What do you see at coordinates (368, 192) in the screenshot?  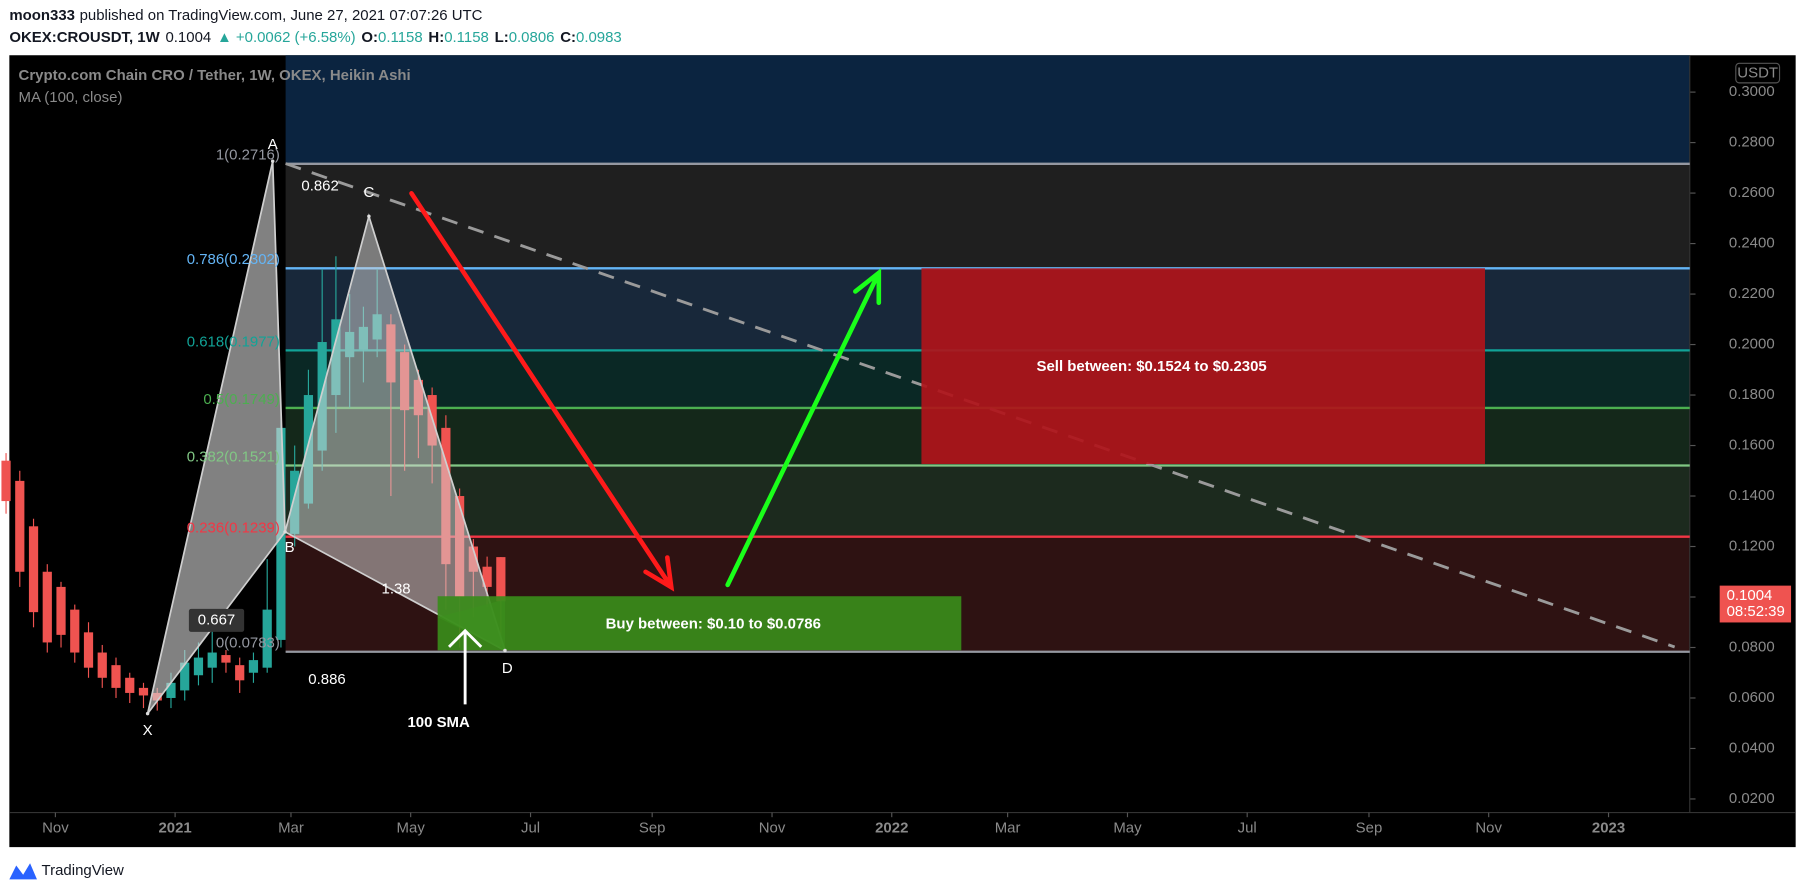 I see `pattern-point-label: C` at bounding box center [368, 192].